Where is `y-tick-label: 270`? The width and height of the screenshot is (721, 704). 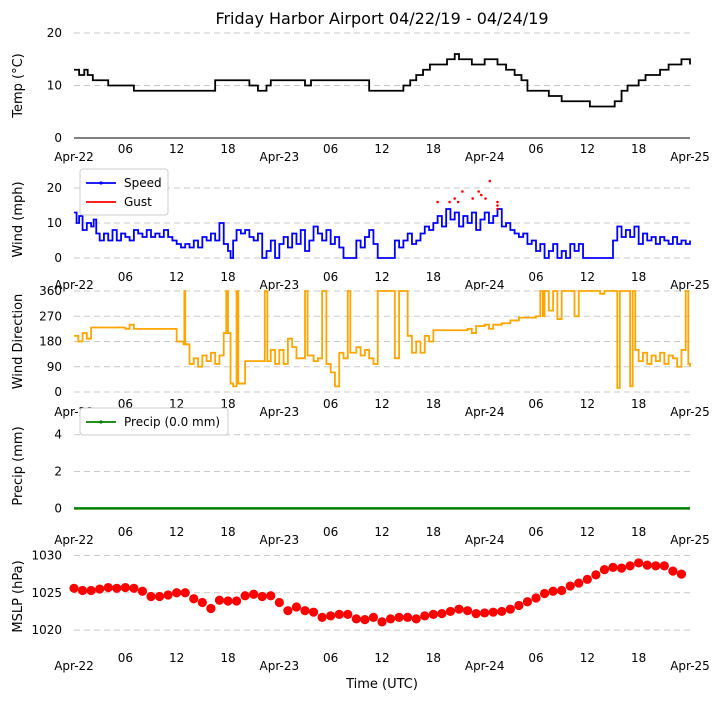 y-tick-label: 270 is located at coordinates (50, 316).